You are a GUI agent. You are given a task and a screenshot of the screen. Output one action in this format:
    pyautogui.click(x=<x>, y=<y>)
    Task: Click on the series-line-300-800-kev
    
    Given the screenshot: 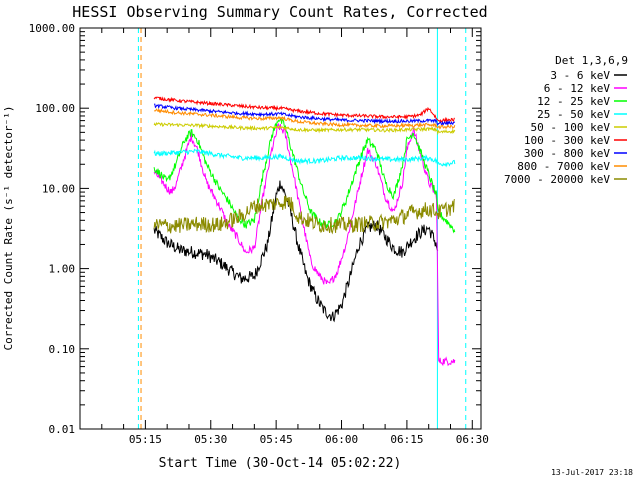 What is the action you would take?
    pyautogui.click(x=305, y=115)
    